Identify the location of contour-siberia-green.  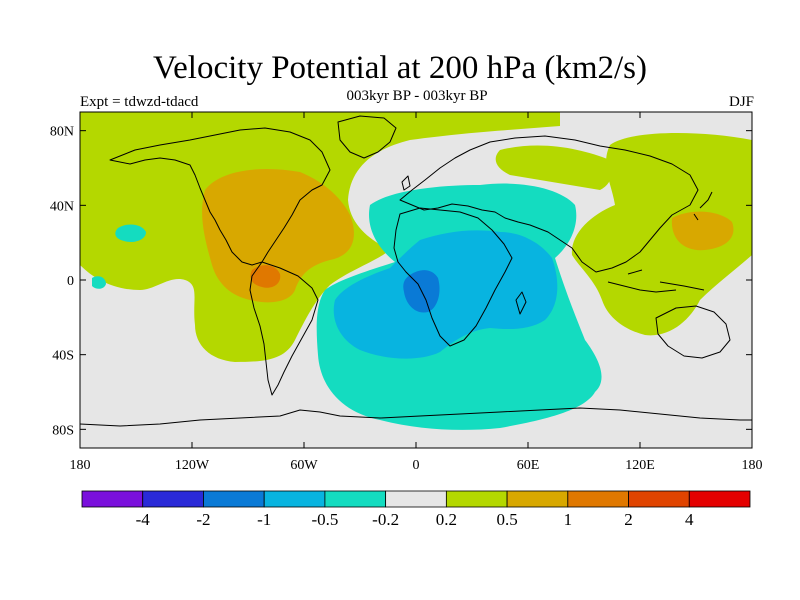
(553, 167).